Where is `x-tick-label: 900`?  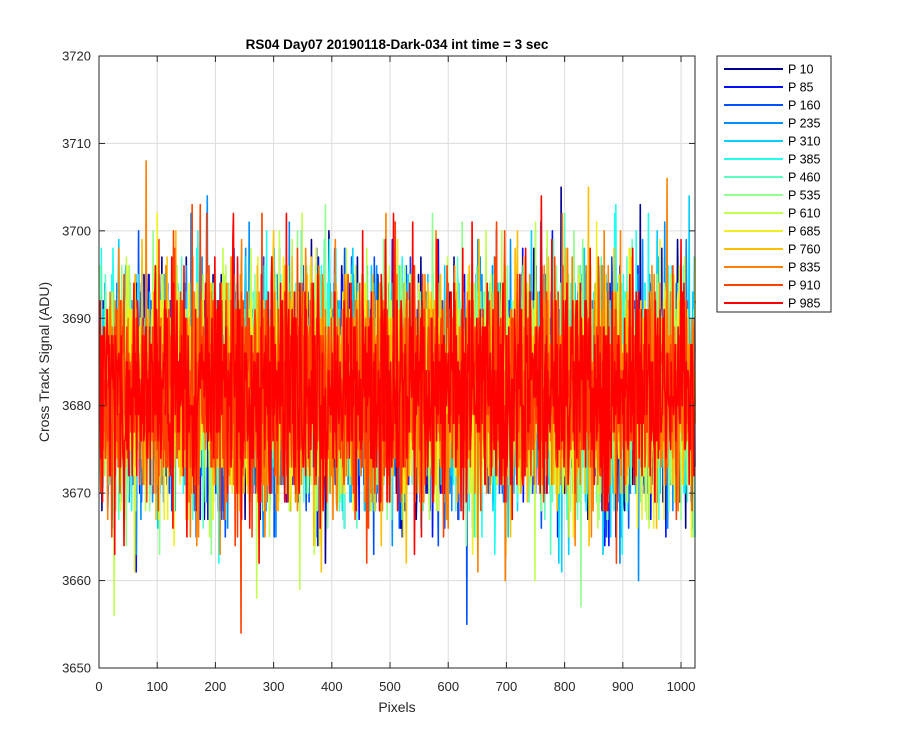 x-tick-label: 900 is located at coordinates (623, 686).